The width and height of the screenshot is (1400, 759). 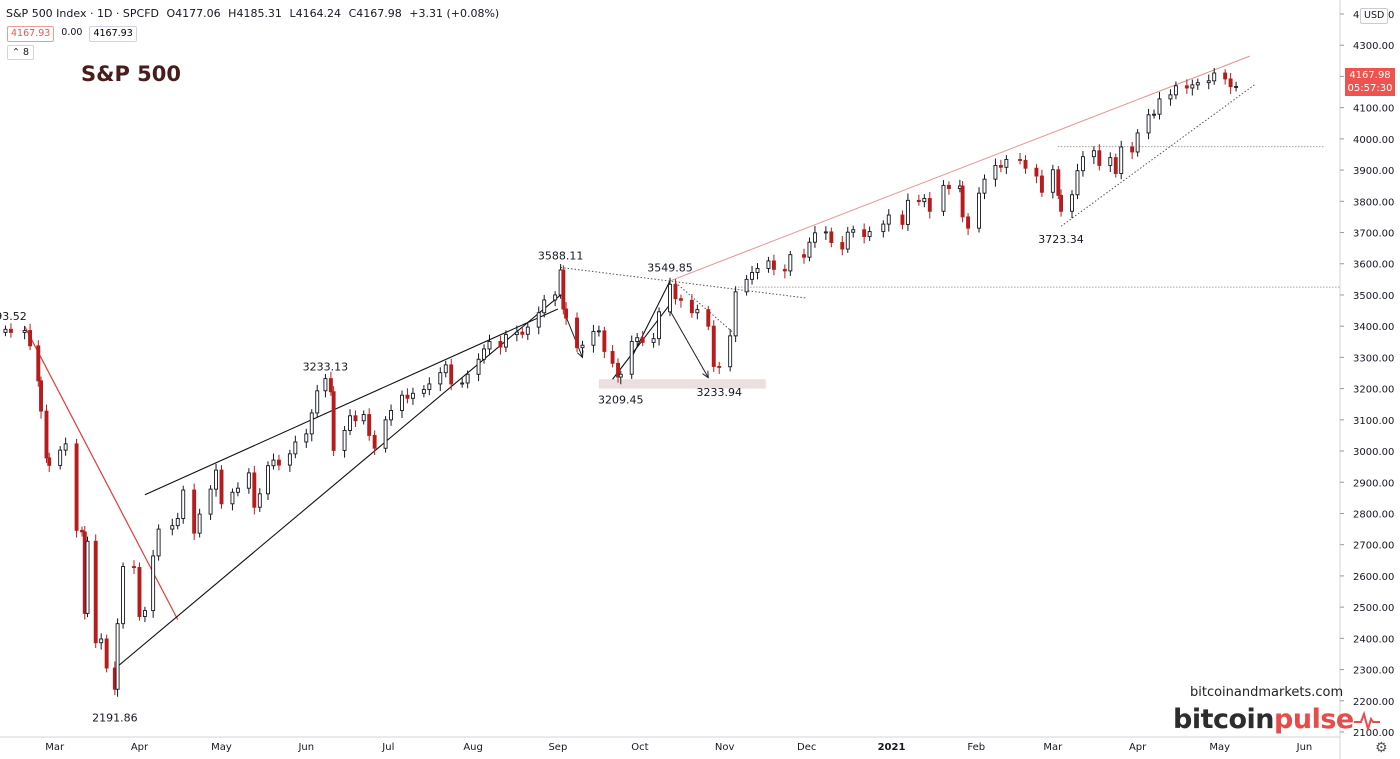 I want to click on indicator-count: 8, so click(x=26, y=52).